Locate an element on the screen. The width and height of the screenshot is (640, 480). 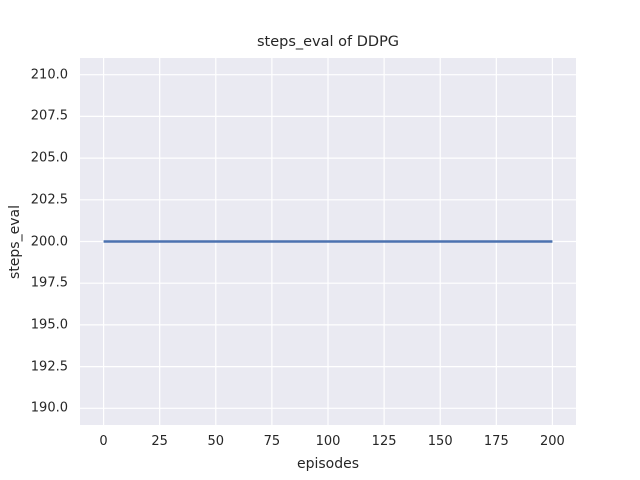
x-tick-label: 150 is located at coordinates (440, 441).